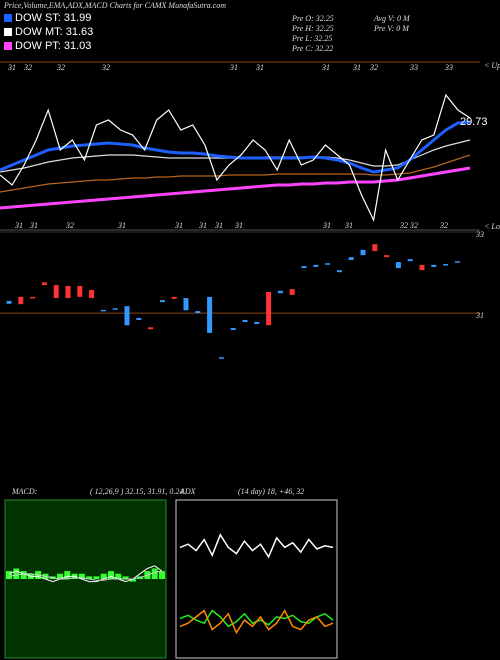 The height and width of the screenshot is (660, 500). I want to click on info-text: Pre L: 32.25, so click(311, 38).